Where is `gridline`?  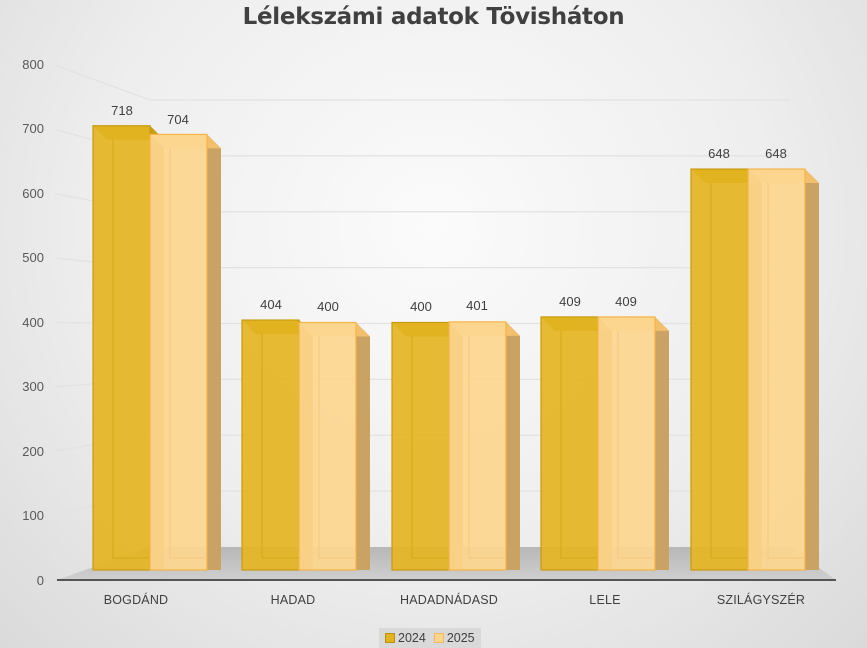 gridline is located at coordinates (422, 82).